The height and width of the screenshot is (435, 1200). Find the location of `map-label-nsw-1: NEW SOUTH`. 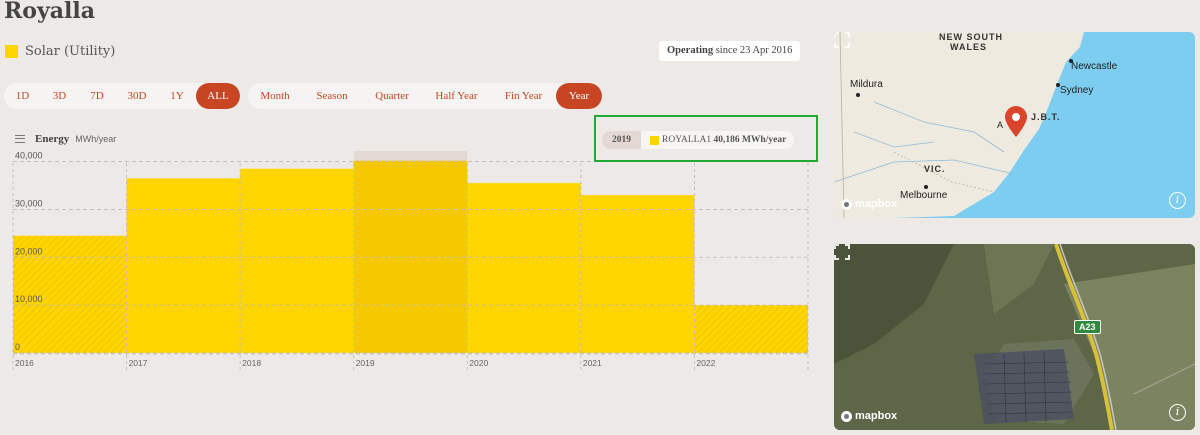

map-label-nsw-1: NEW SOUTH is located at coordinates (971, 37).